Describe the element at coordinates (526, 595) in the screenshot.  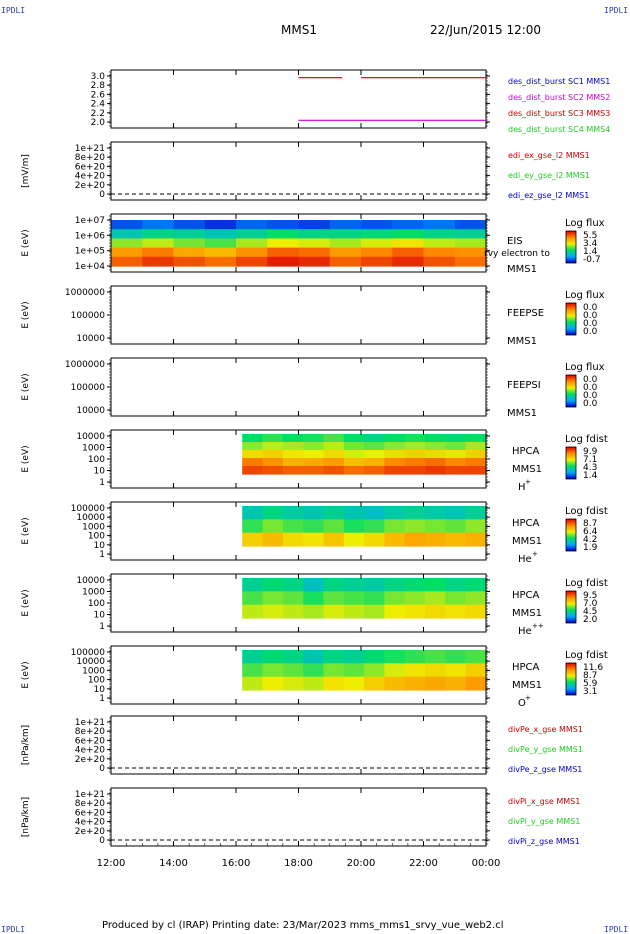
I see `instrument-label: HPCA` at that location.